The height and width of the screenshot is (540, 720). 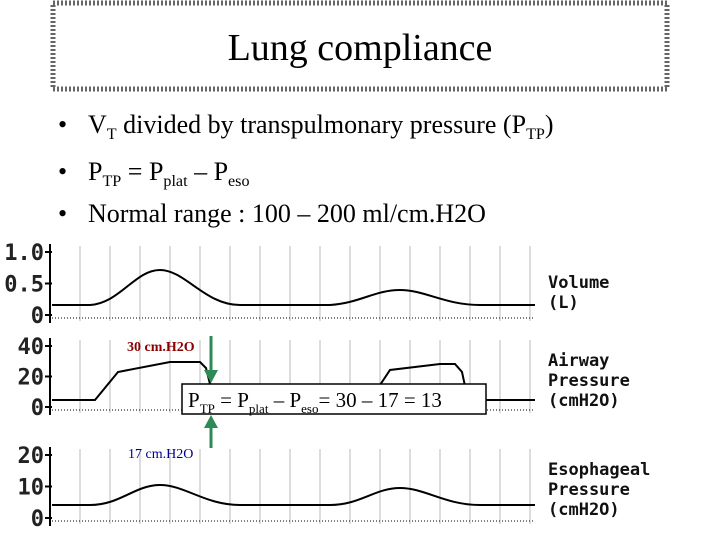 What do you see at coordinates (161, 347) in the screenshot?
I see `airway-annotation: 30 cm.H2O` at bounding box center [161, 347].